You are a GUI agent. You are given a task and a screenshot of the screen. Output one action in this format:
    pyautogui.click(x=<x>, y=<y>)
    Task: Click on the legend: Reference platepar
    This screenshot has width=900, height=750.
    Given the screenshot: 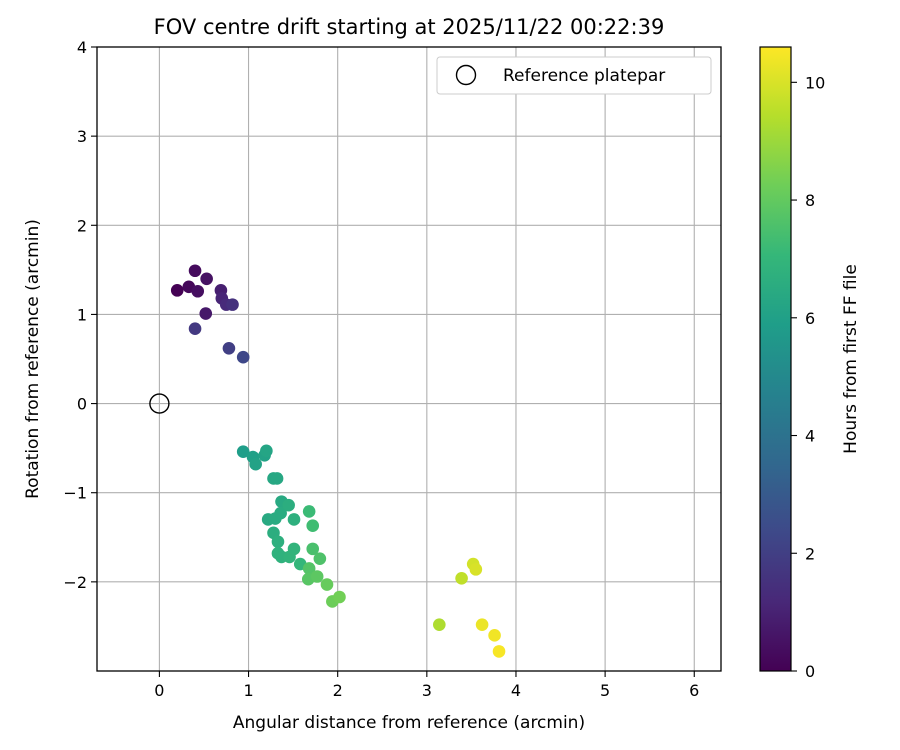 What is the action you would take?
    pyautogui.click(x=574, y=75)
    